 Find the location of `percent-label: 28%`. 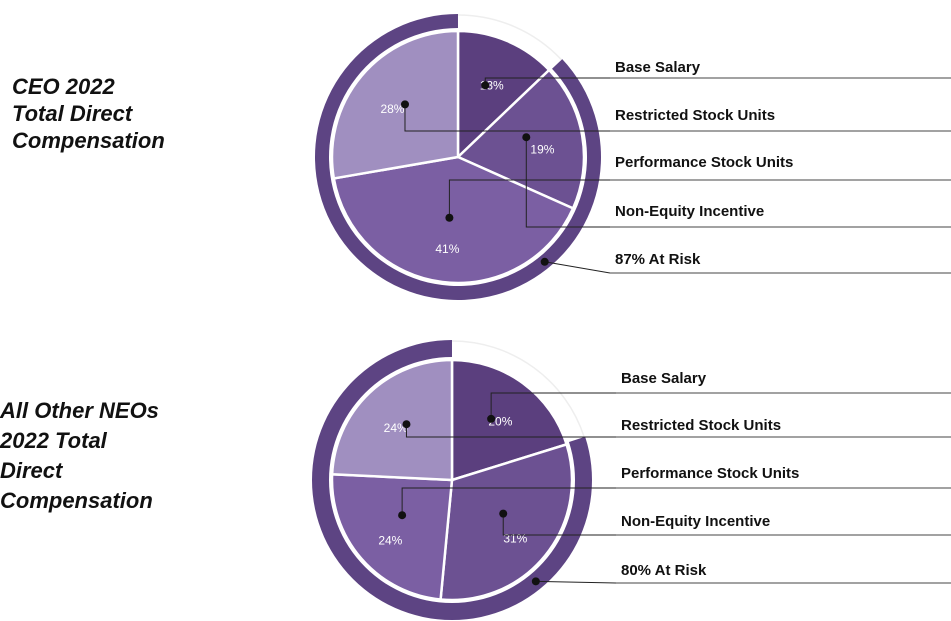

percent-label: 28% is located at coordinates (392, 109).